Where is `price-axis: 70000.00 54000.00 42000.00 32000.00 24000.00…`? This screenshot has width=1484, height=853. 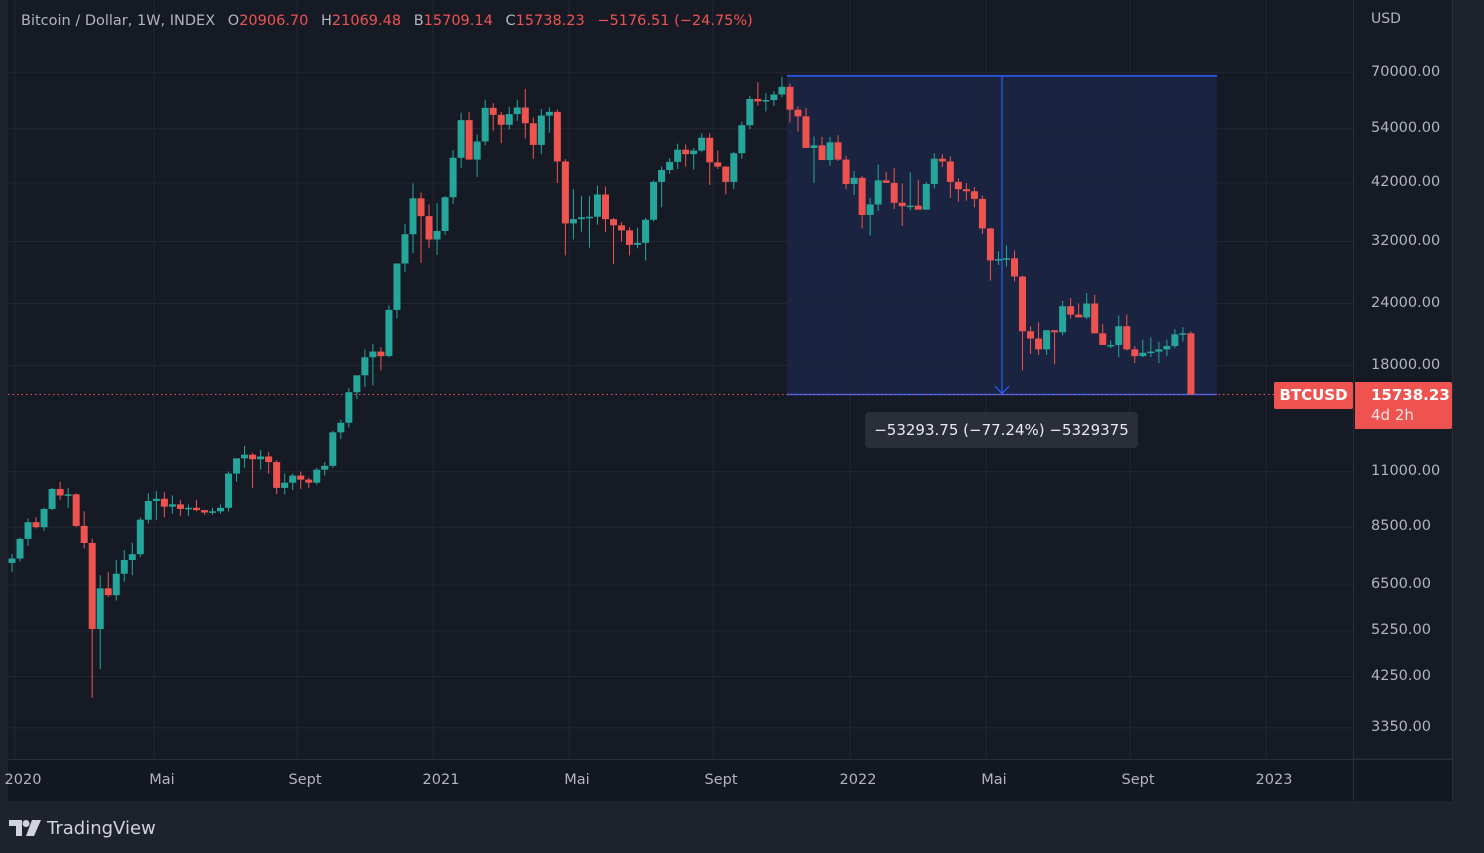 price-axis: 70000.00 54000.00 42000.00 32000.00 24000.00… is located at coordinates (1403, 379).